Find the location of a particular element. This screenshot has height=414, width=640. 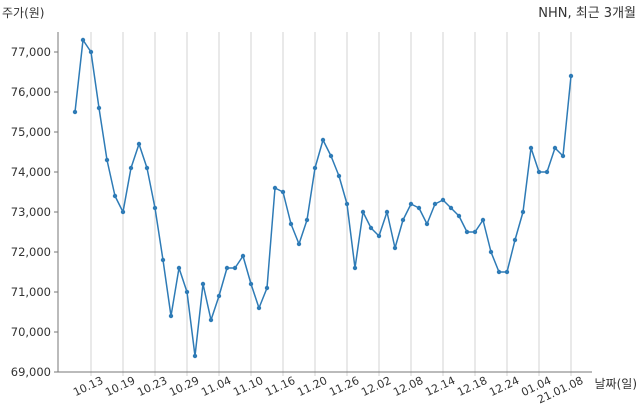

x-tick-label: 12.24 is located at coordinates (504, 386).